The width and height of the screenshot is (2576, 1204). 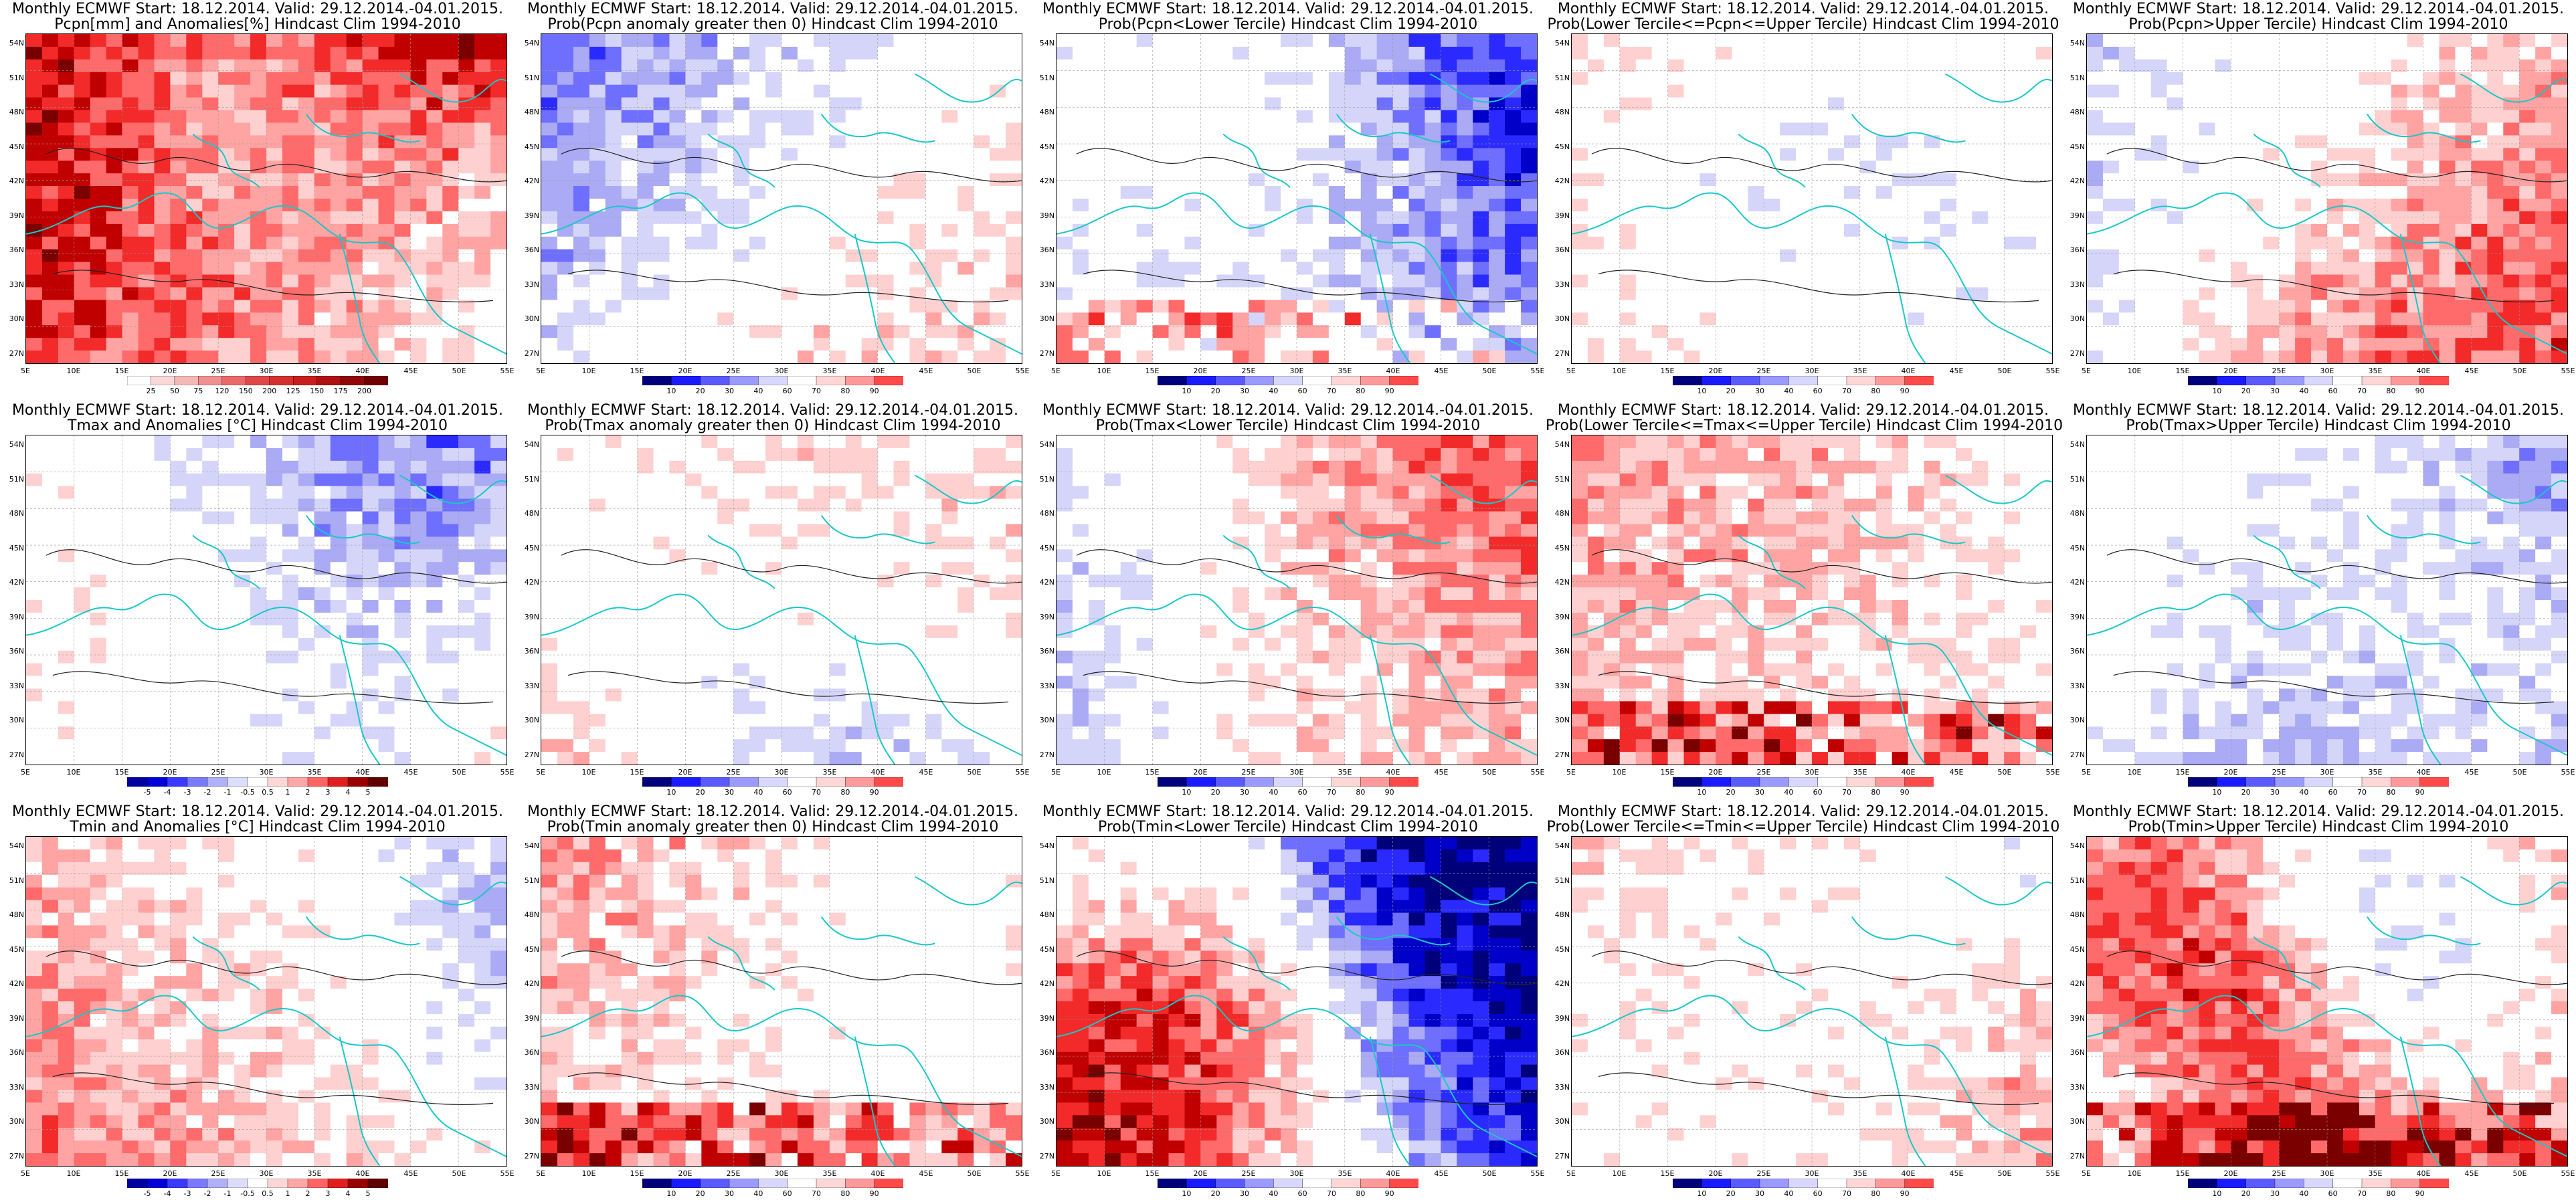 What do you see at coordinates (829, 371) in the screenshot?
I see `longitude-label: 35E` at bounding box center [829, 371].